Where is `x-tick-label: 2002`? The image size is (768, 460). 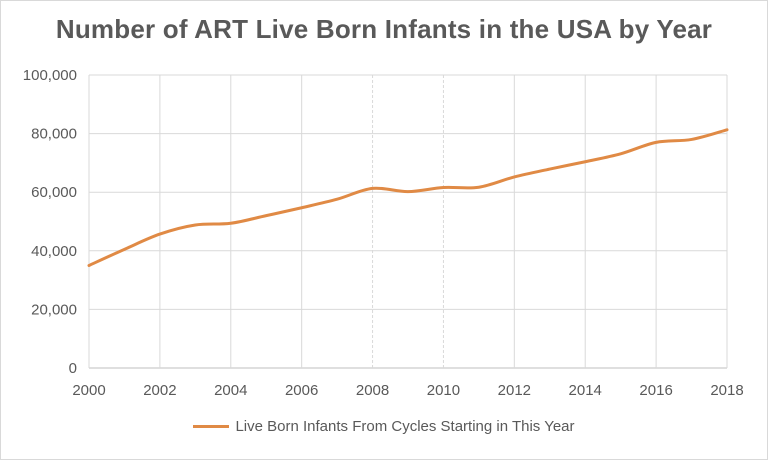 x-tick-label: 2002 is located at coordinates (159, 390).